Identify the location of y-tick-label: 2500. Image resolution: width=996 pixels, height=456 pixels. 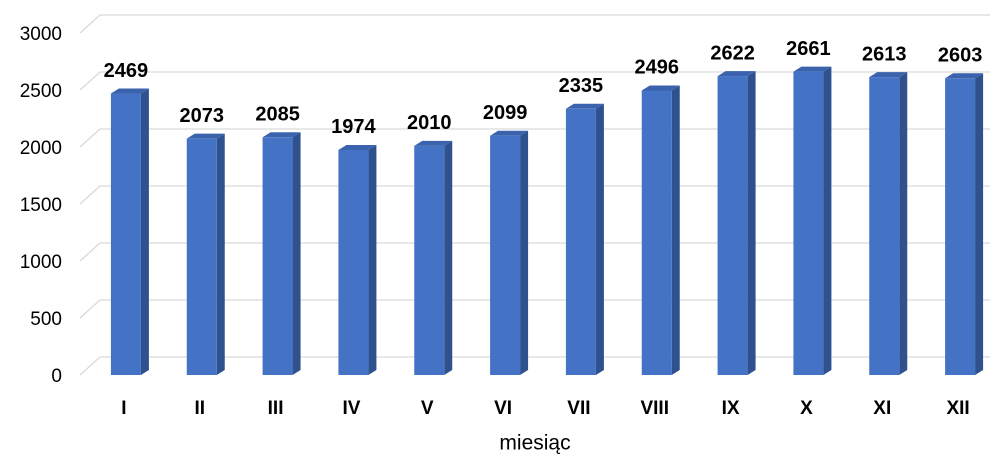
(41, 91).